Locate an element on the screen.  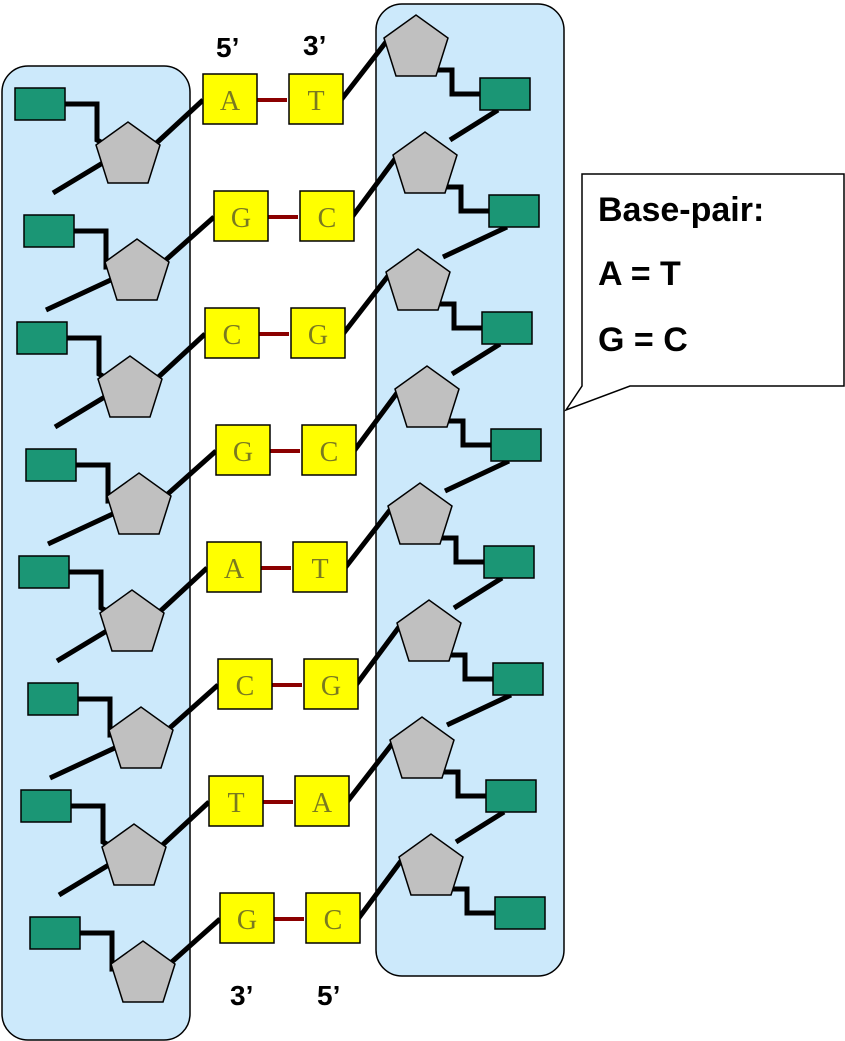
callout-title: Base-pair: is located at coordinates (681, 210).